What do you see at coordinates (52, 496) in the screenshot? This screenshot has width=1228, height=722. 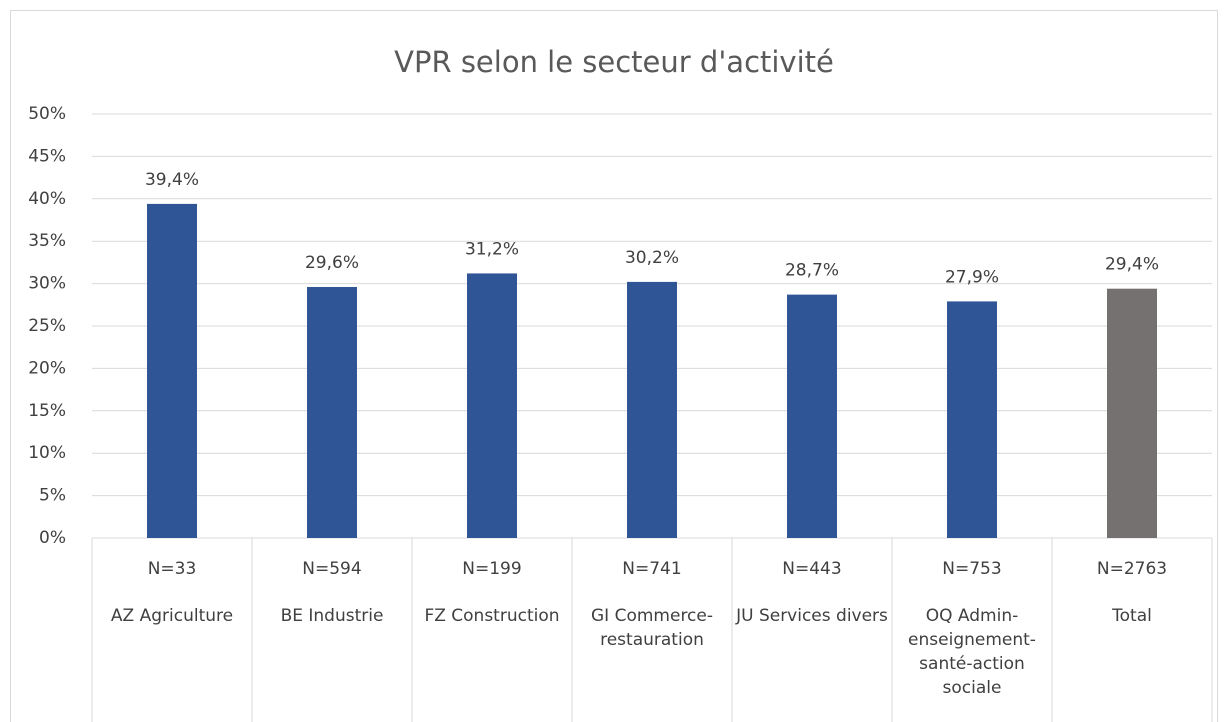 I see `y-tick-label: 5%` at bounding box center [52, 496].